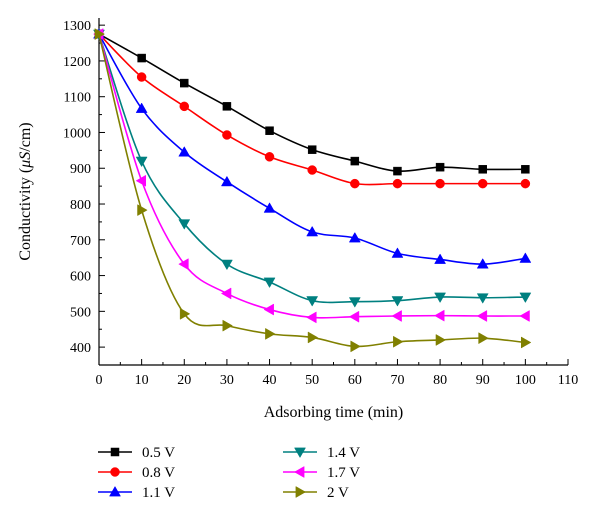 This screenshot has width=600, height=531. What do you see at coordinates (355, 380) in the screenshot?
I see `x-tick-label: 60` at bounding box center [355, 380].